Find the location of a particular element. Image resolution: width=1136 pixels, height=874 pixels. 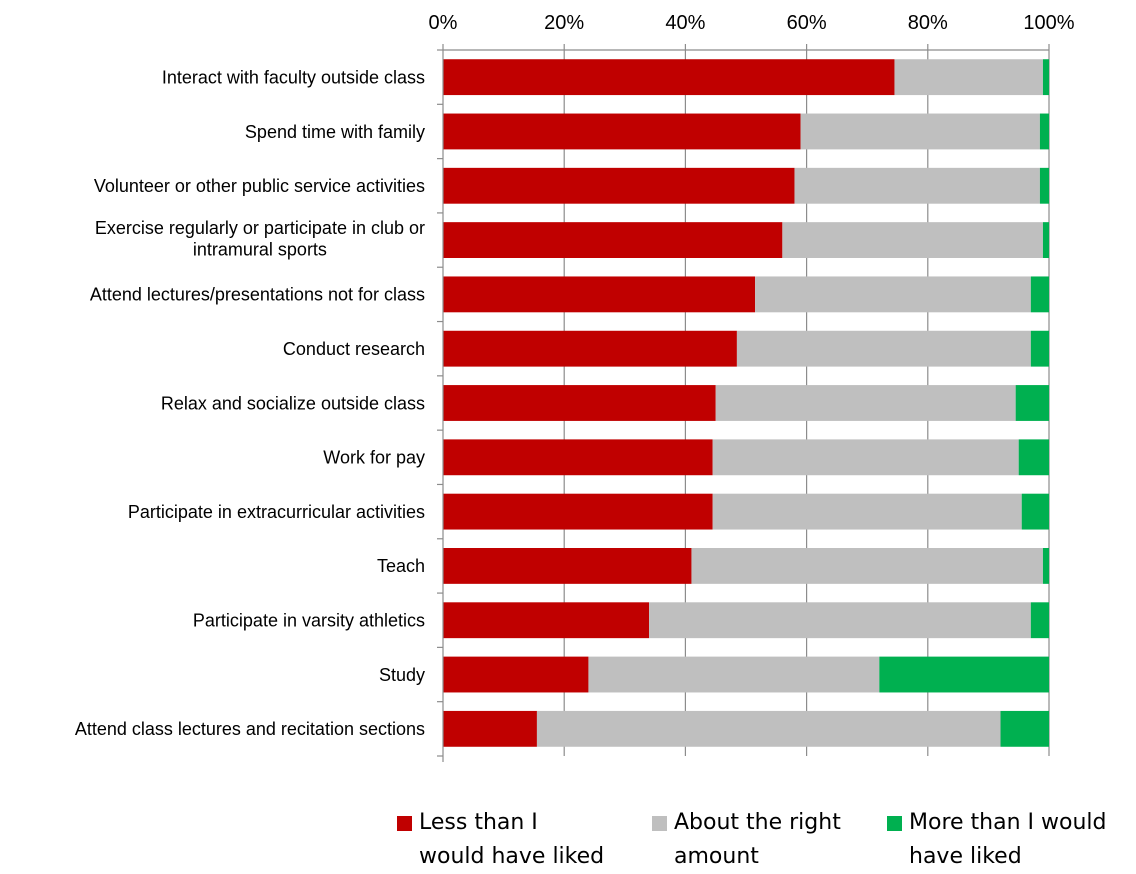

legend-item-more: More than I would have liked is located at coordinates (1011, 840).